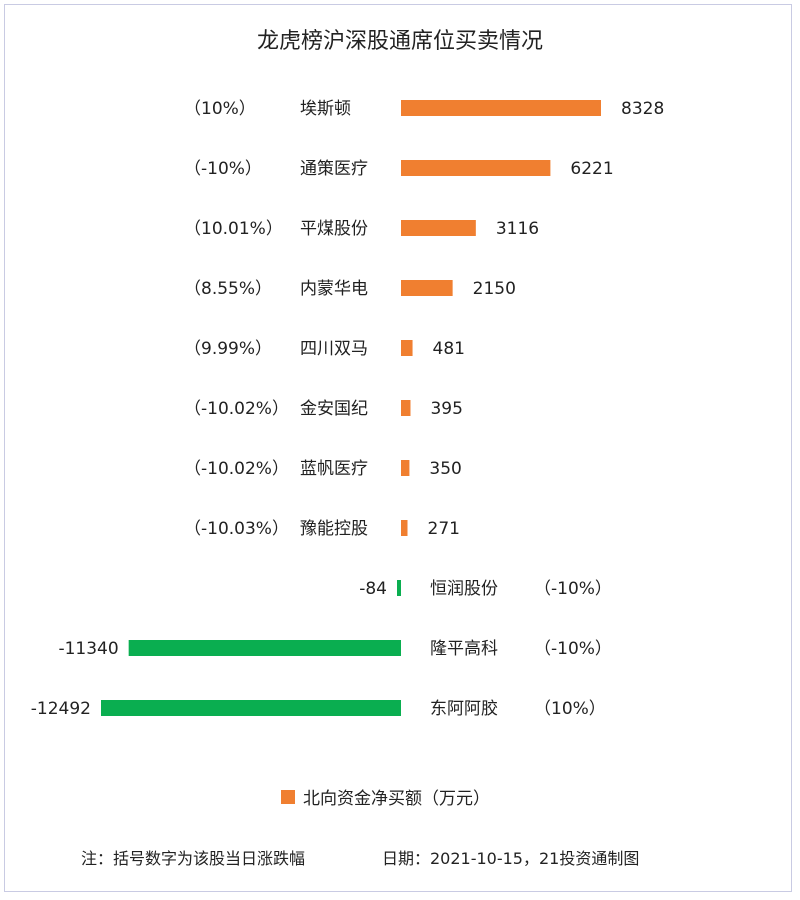 The image size is (800, 900). I want to click on value-label: 271, so click(444, 529).